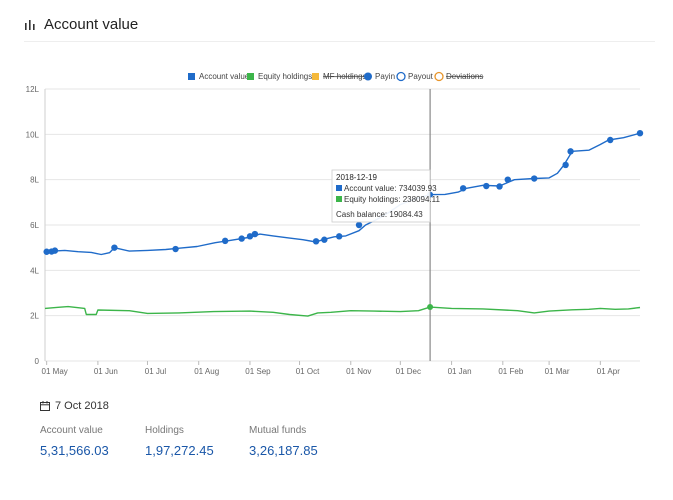 The width and height of the screenshot is (673, 500). What do you see at coordinates (45, 406) in the screenshot?
I see `calendar-icon` at bounding box center [45, 406].